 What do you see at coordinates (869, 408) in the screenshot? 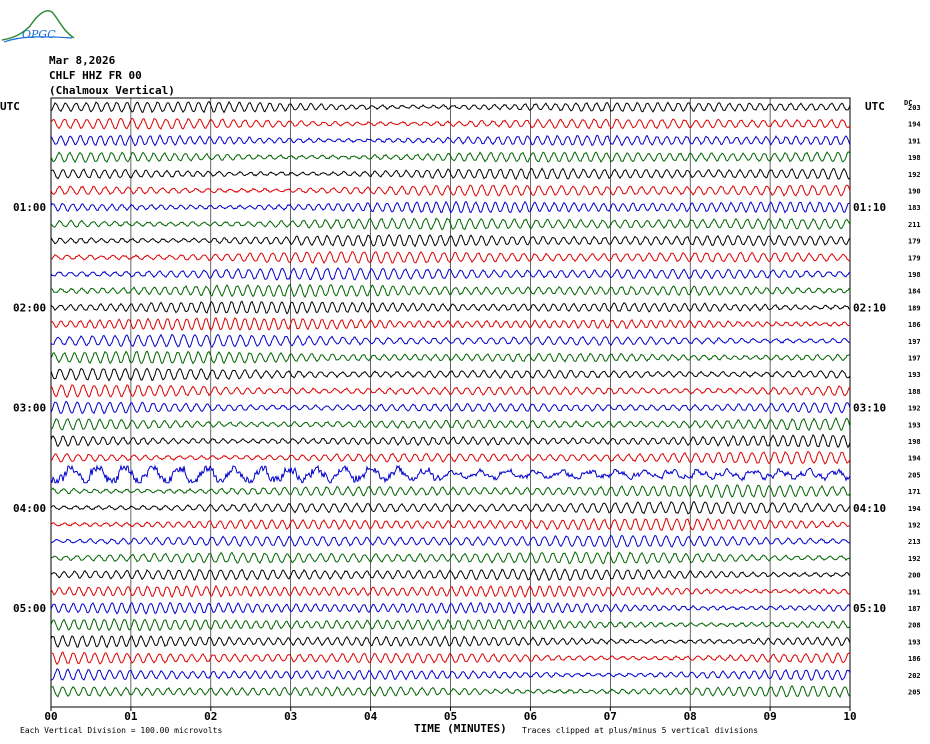
I see `right-hour-label: 03:10` at bounding box center [869, 408].